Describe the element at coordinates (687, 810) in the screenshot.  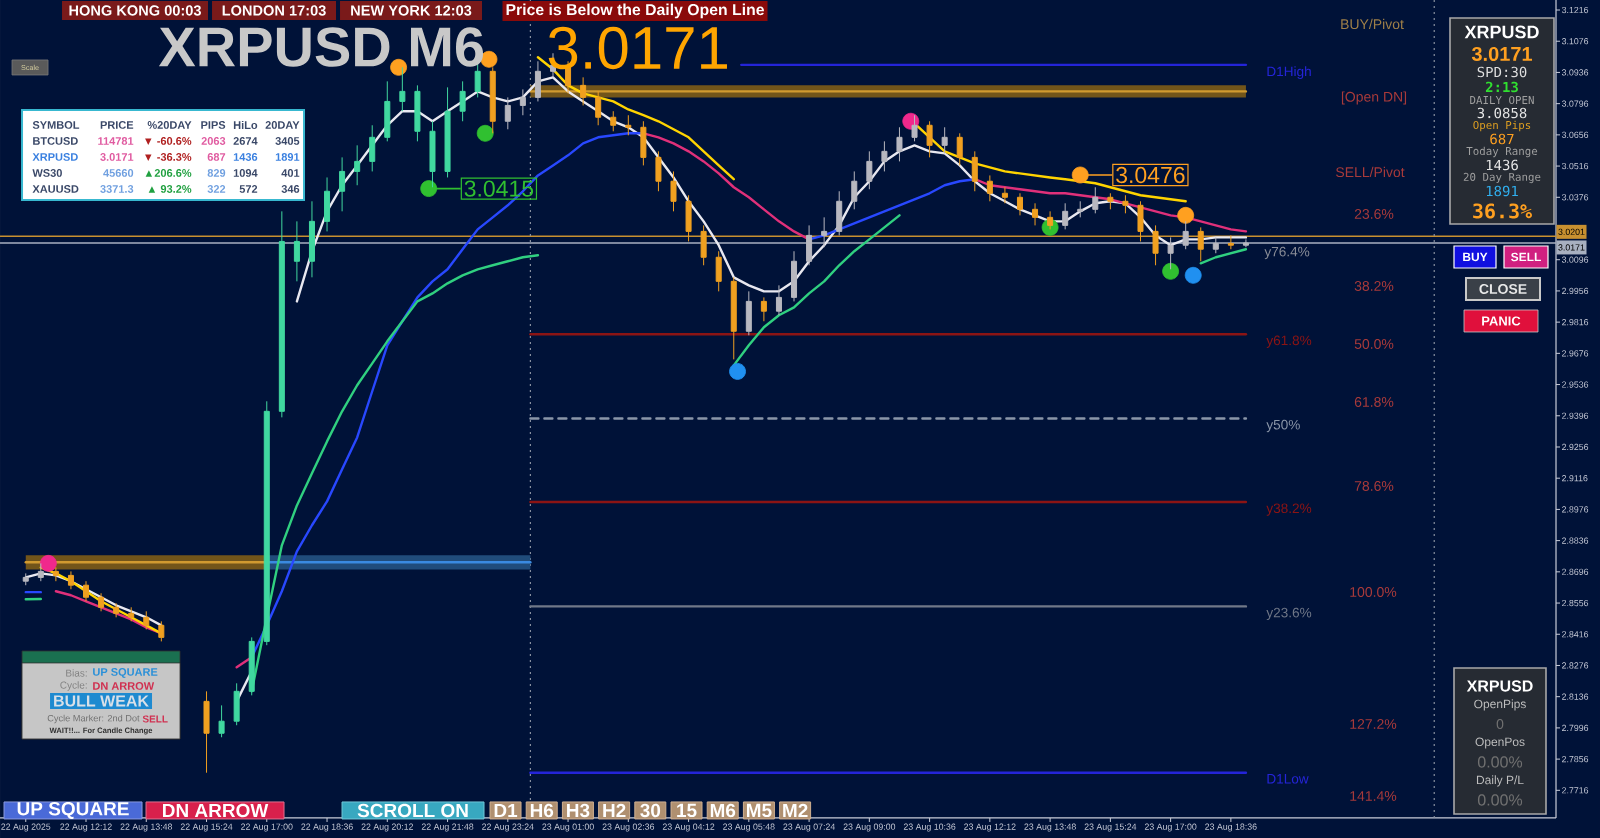
I see `annotation: 15` at that location.